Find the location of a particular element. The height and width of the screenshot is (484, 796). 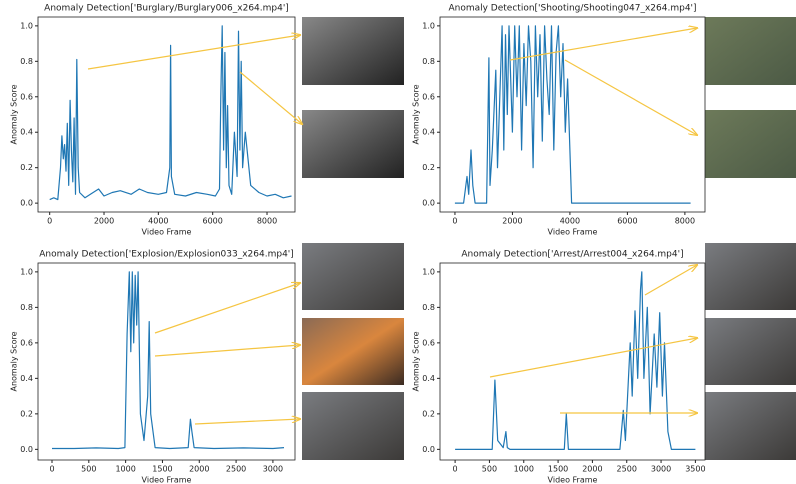

x-tick-label: 3500 is located at coordinates (695, 469).